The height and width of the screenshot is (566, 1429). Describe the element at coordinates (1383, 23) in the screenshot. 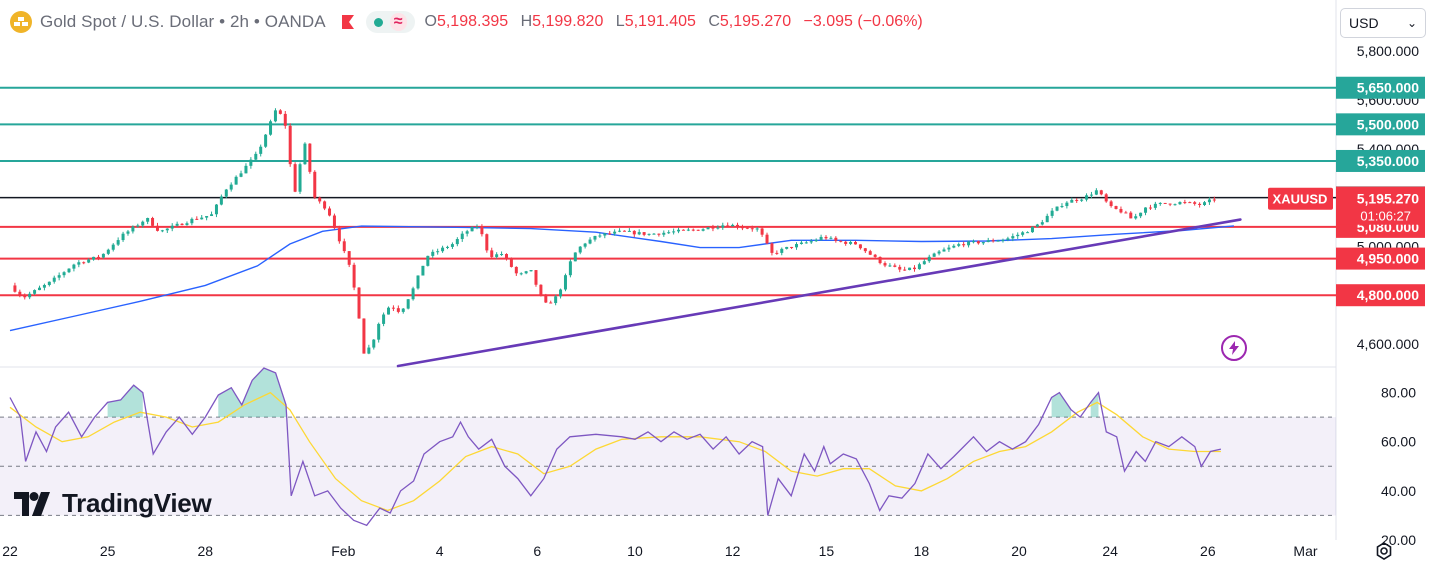

I see `currency-select: USD ⌄` at that location.